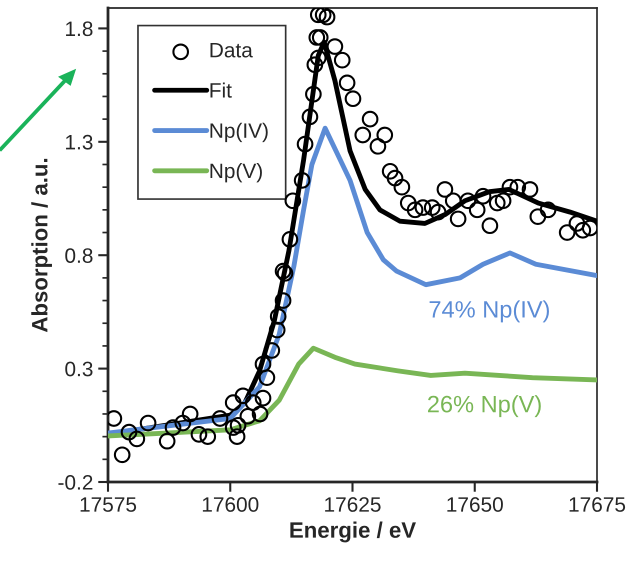  What do you see at coordinates (236, 172) in the screenshot?
I see `legend-label: Np(V)` at bounding box center [236, 172].